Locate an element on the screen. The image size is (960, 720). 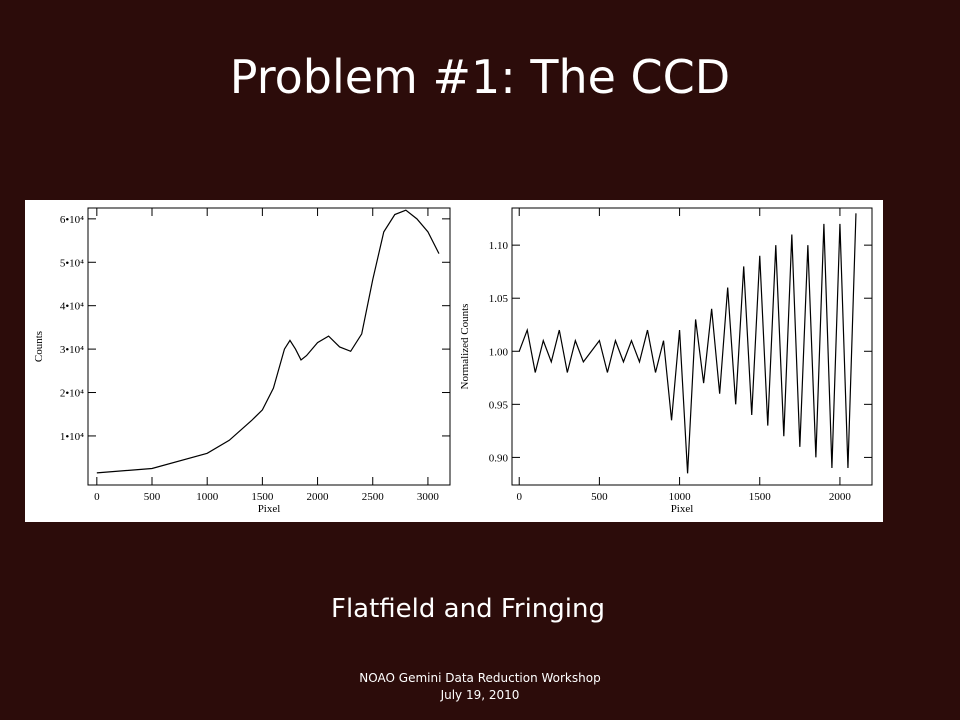
y-tick-label: 1.05 is located at coordinates (499, 299).